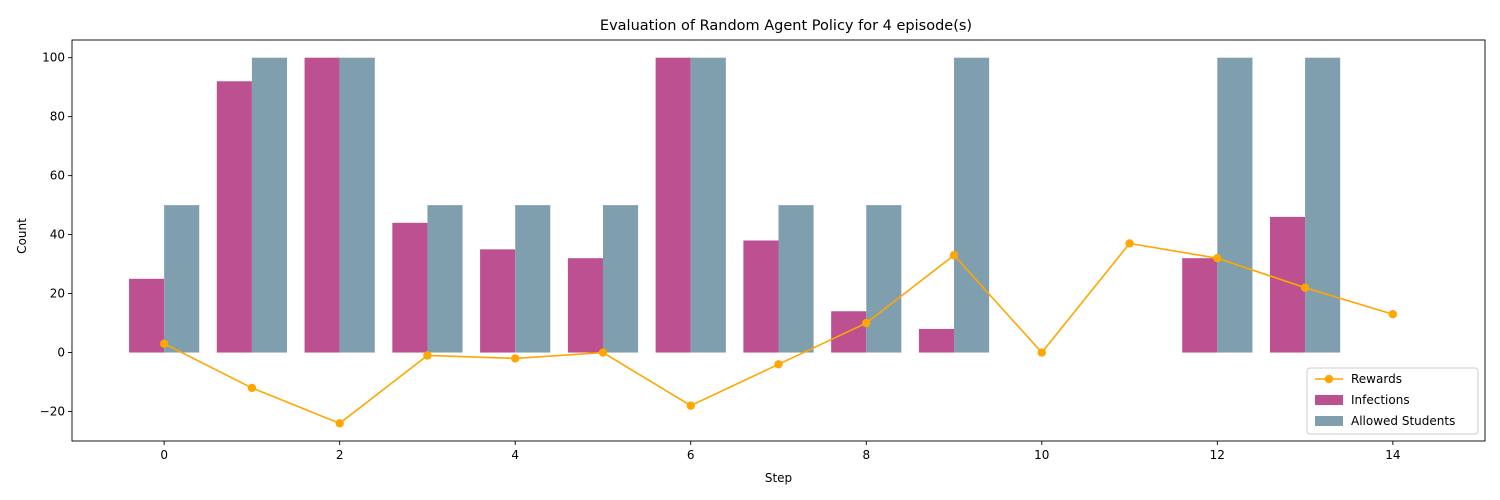  Describe the element at coordinates (1217, 455) in the screenshot. I see `x-tick-label: 12` at that location.